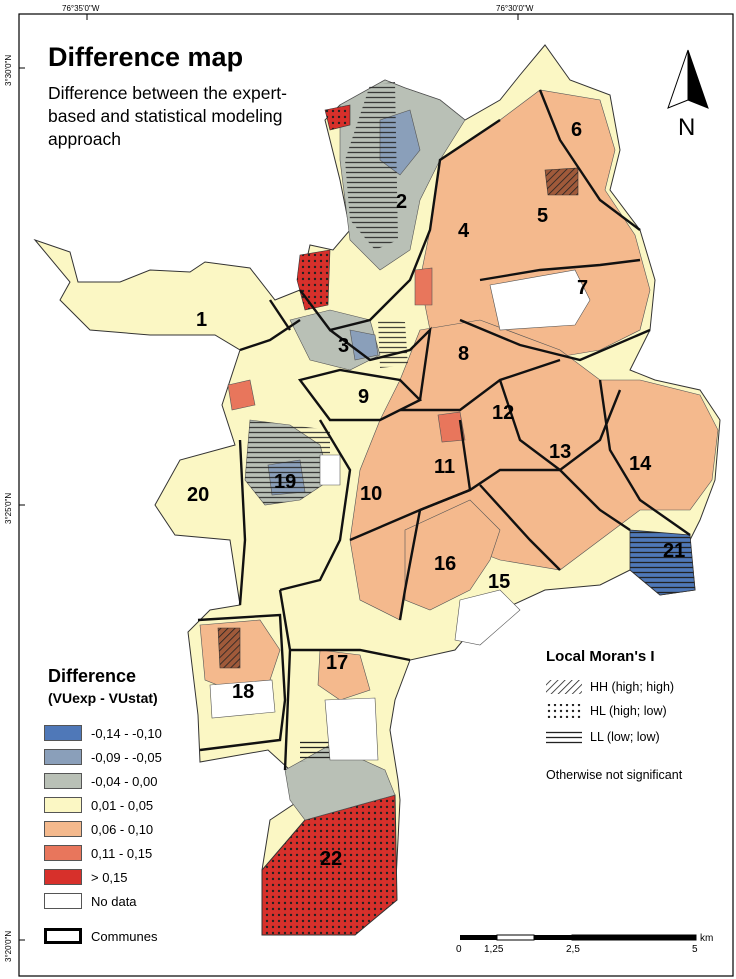 This screenshot has height=979, width=736. Describe the element at coordinates (578, 937) in the screenshot. I see `scale-bar` at that location.